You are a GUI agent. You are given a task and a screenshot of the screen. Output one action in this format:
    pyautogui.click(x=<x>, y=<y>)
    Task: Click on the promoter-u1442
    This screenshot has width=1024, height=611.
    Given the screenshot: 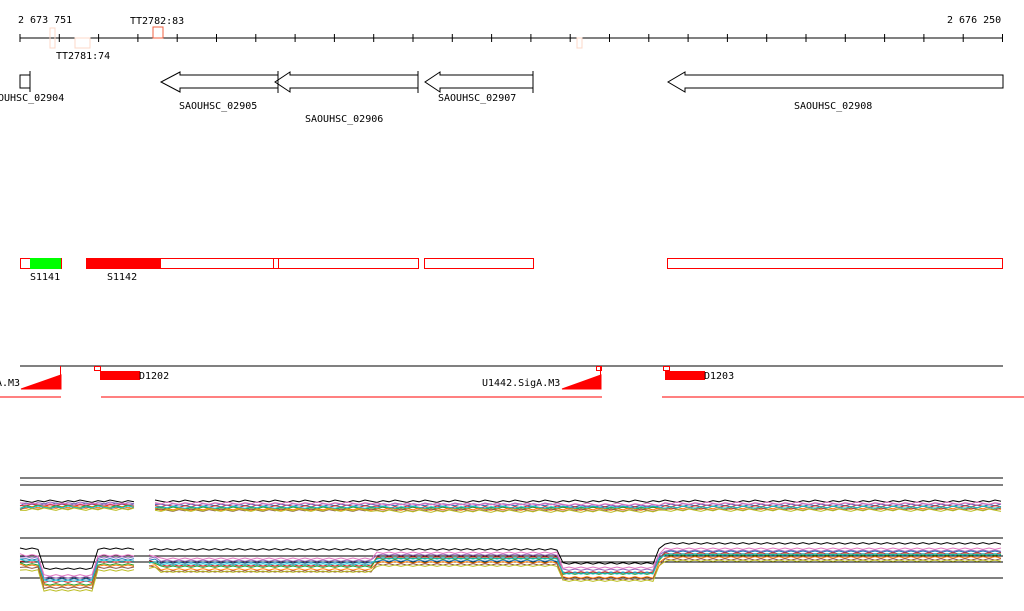 What is the action you would take?
    pyautogui.click(x=581, y=378)
    